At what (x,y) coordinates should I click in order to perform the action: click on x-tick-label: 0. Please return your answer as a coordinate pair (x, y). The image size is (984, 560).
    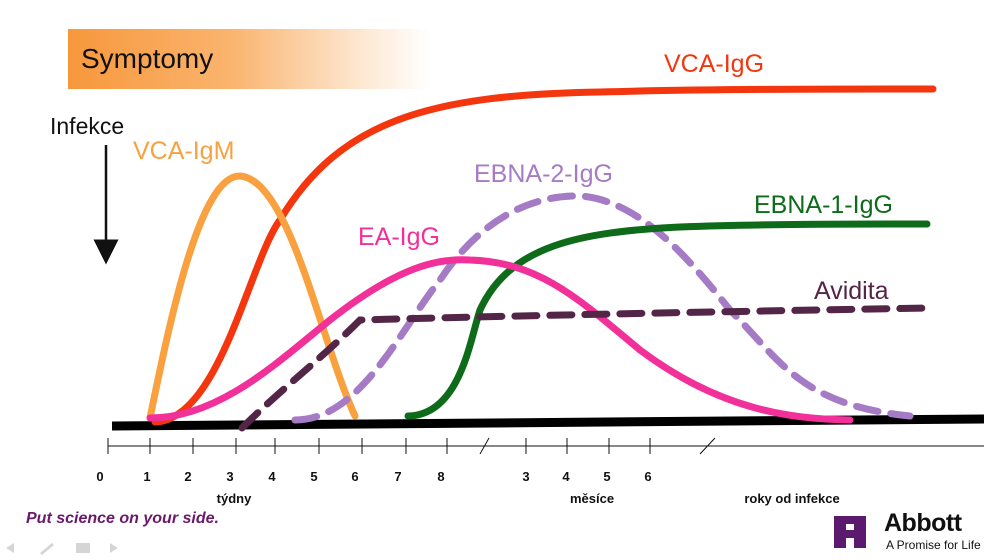
    Looking at the image, I should click on (99, 476).